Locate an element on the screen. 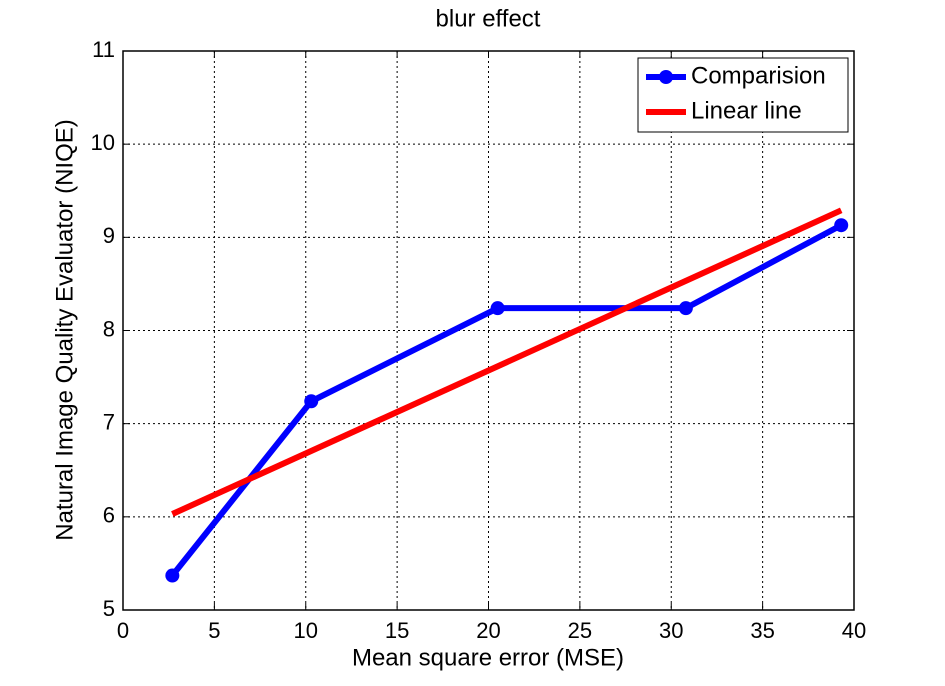 The width and height of the screenshot is (945, 686). legend-marker is located at coordinates (666, 77).